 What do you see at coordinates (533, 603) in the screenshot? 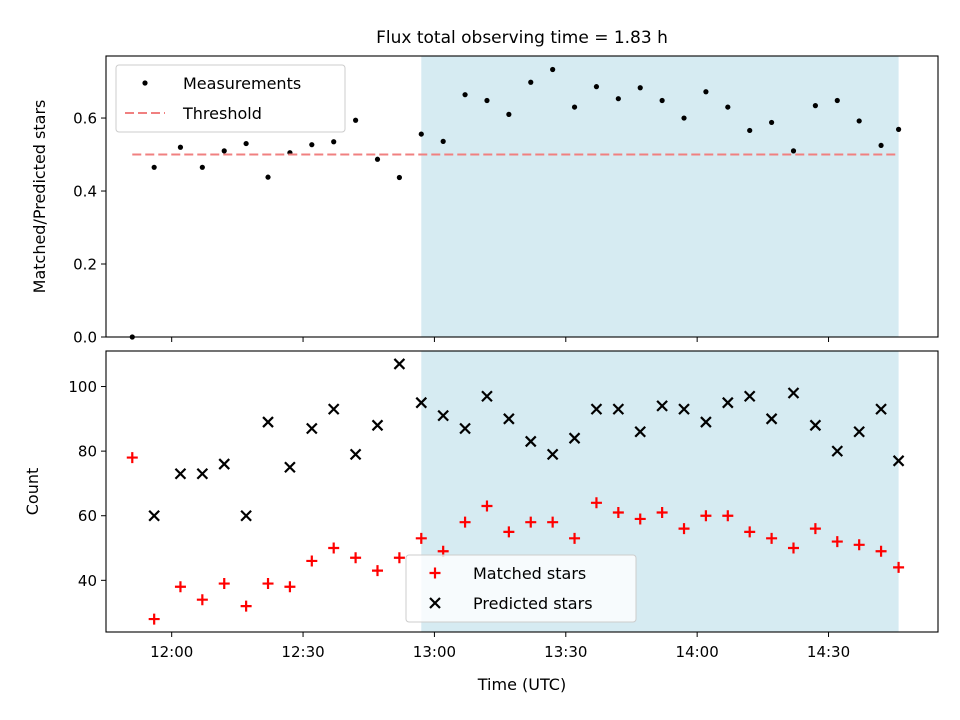
I see `legend-label: Predicted stars` at bounding box center [533, 603].